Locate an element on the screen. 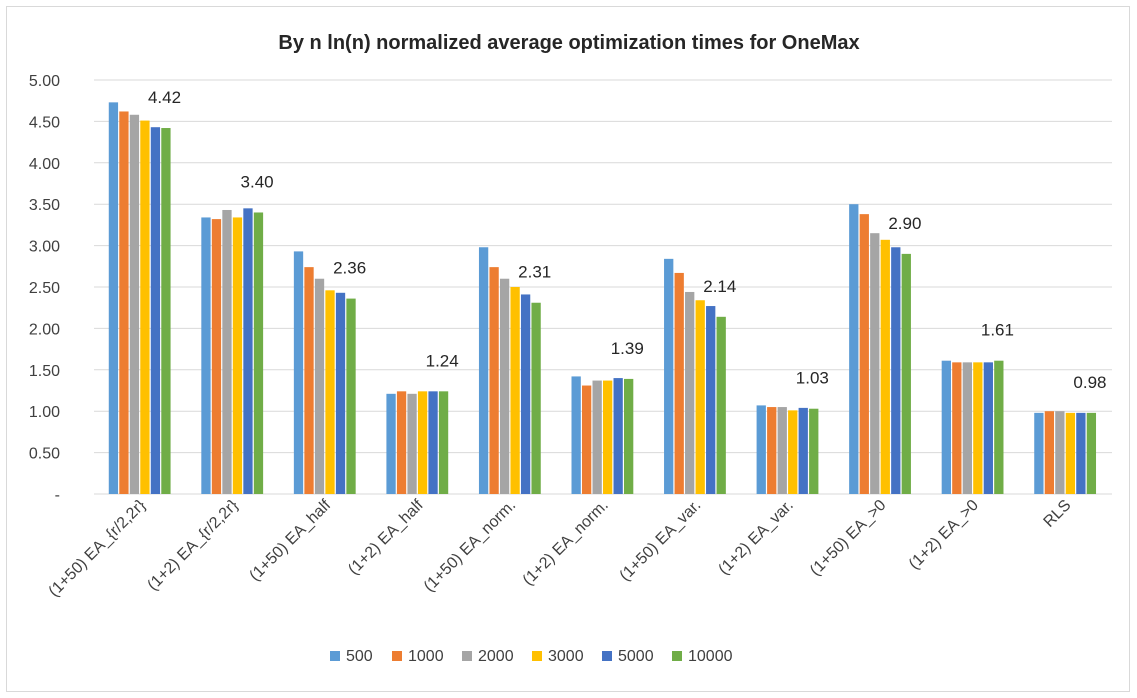 The height and width of the screenshot is (698, 1137). legend-item: 1000 is located at coordinates (418, 656).